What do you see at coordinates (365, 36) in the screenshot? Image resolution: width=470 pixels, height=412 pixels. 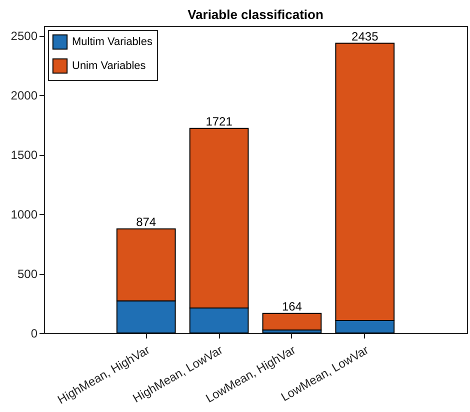 I see `total-label: 2435` at bounding box center [365, 36].